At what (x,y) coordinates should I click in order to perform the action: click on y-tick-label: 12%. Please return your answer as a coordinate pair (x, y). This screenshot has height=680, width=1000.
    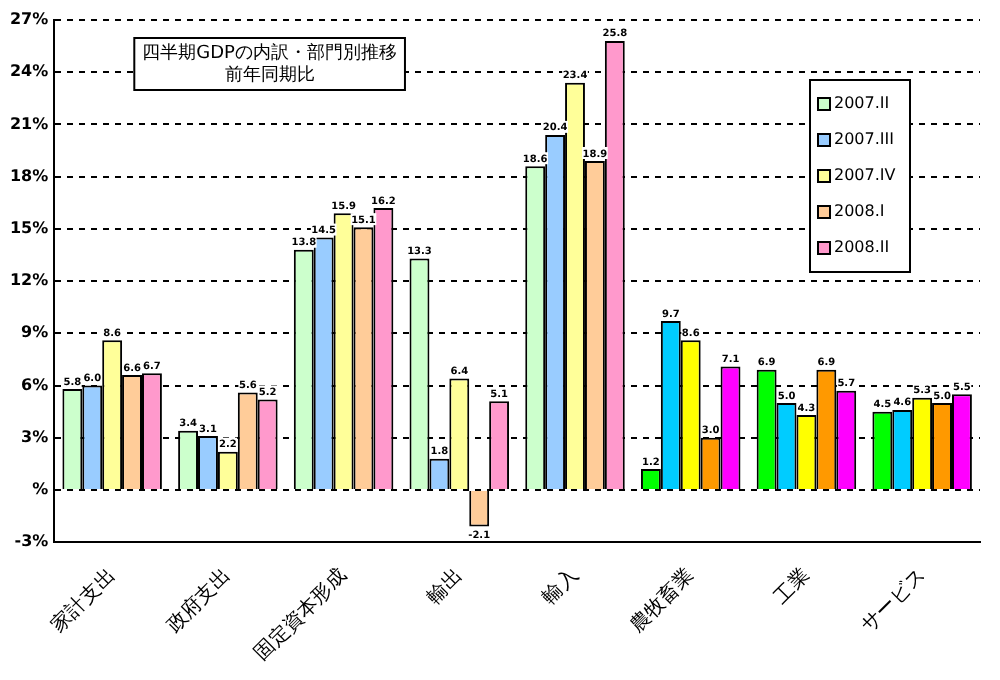
    Looking at the image, I should click on (29, 280).